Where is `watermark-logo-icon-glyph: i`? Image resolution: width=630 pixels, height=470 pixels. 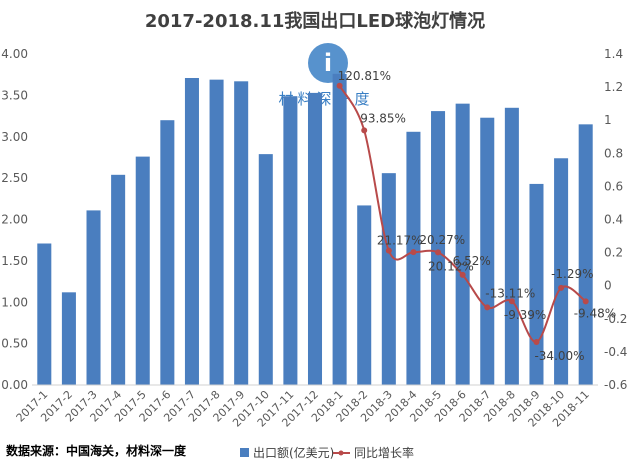 watermark-logo-icon-glyph: i is located at coordinates (328, 63).